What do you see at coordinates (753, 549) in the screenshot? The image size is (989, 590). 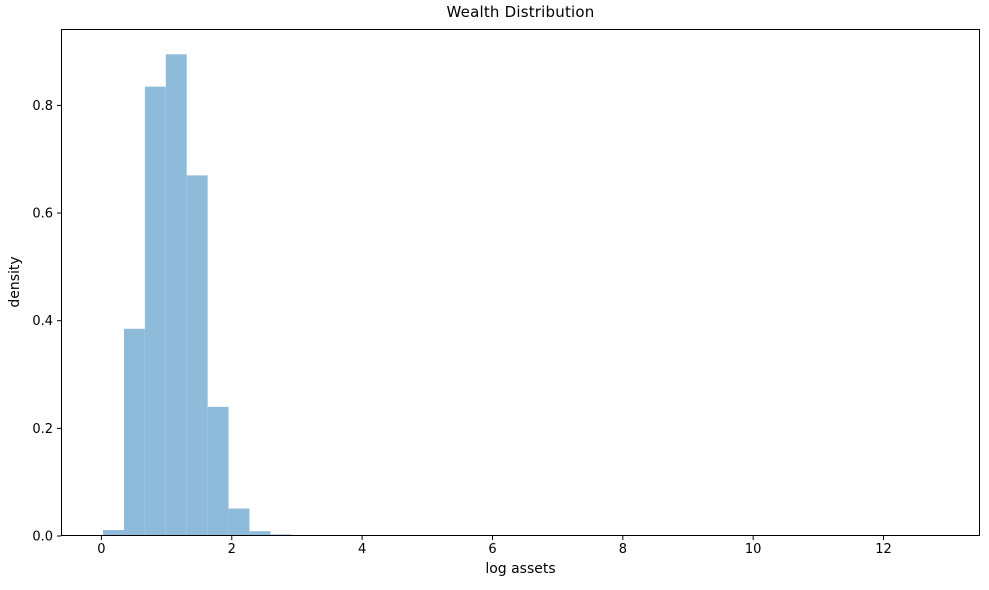 I see `x-tick-label: 10` at bounding box center [753, 549].